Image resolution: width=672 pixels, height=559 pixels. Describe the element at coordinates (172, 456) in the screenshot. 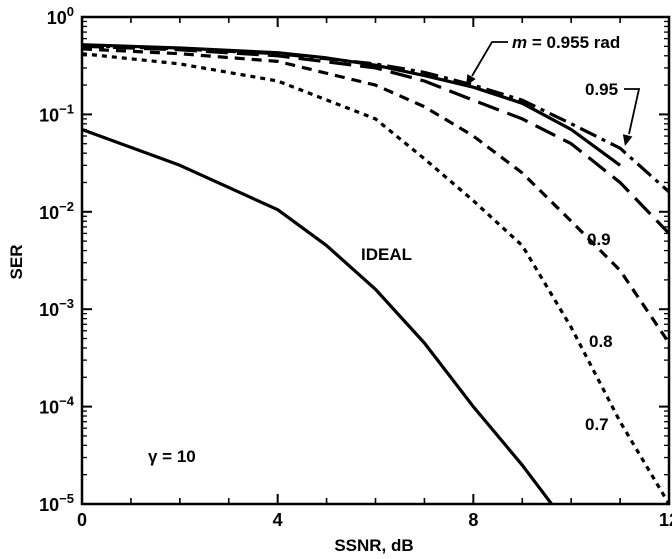

I see `gamma-annotation: γ = 10` at that location.